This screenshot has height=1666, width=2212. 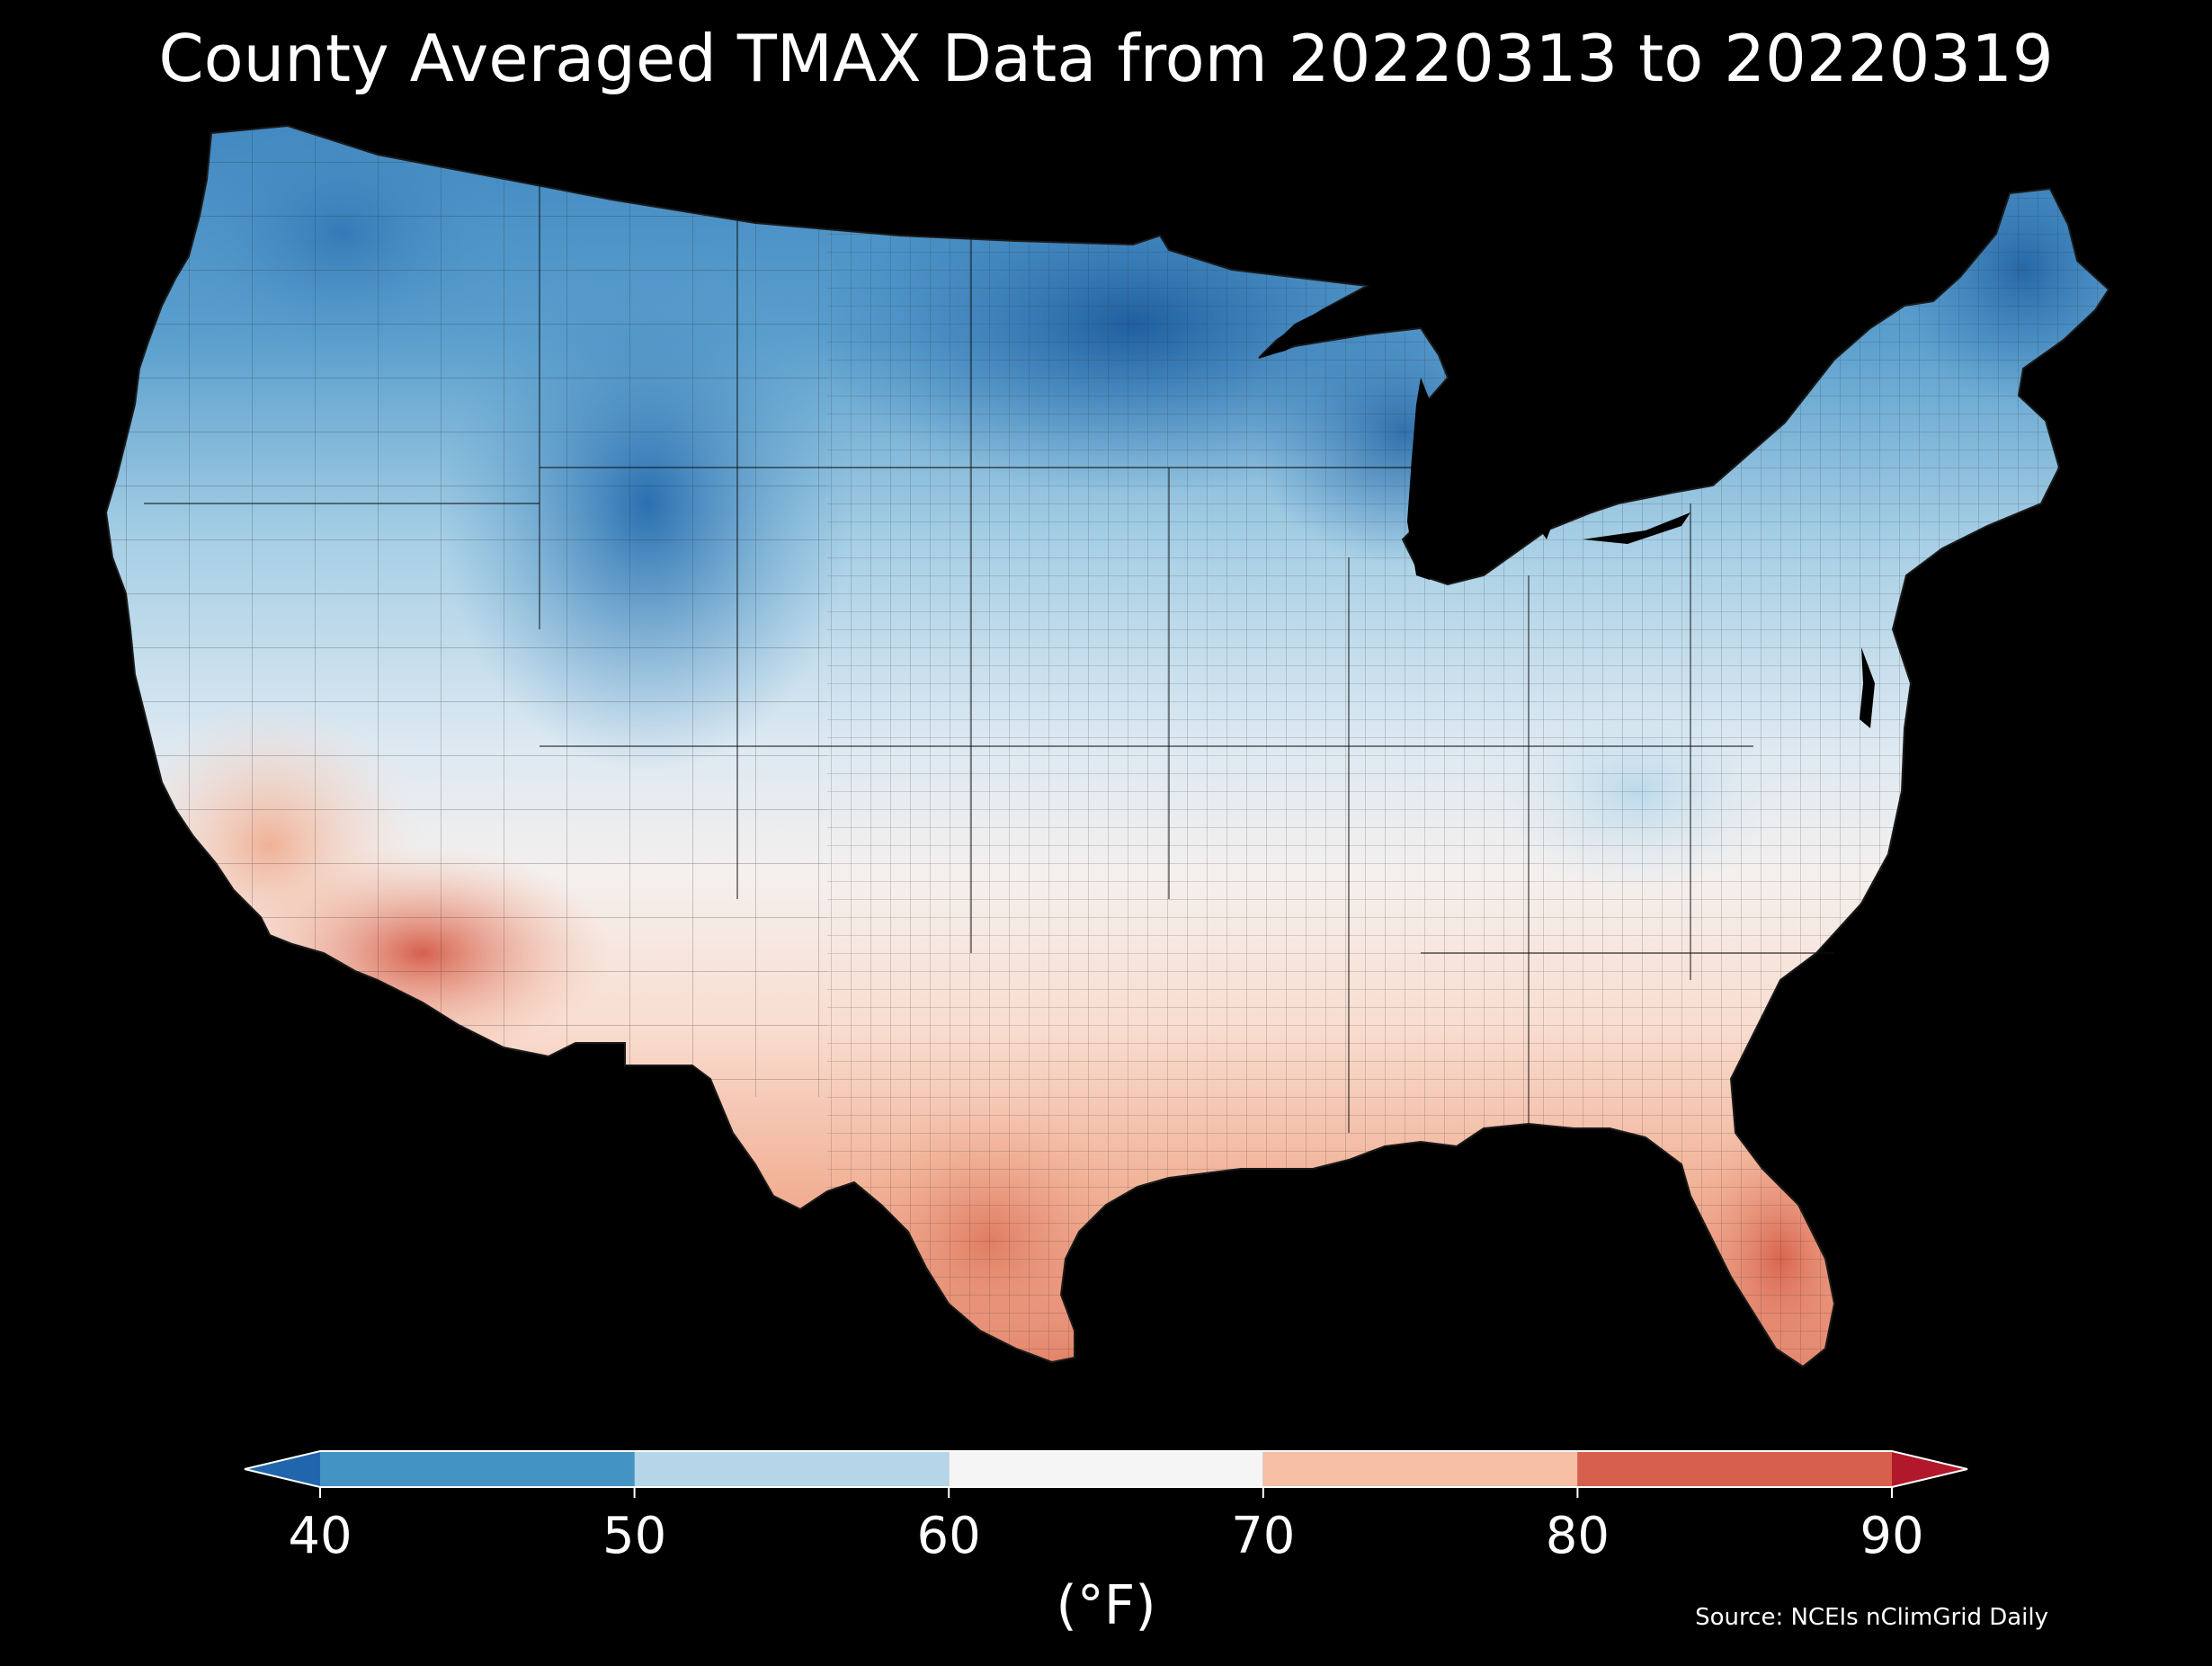 I want to click on source-credit: Source: NCEIs nClimGrid Daily, so click(x=1871, y=1617).